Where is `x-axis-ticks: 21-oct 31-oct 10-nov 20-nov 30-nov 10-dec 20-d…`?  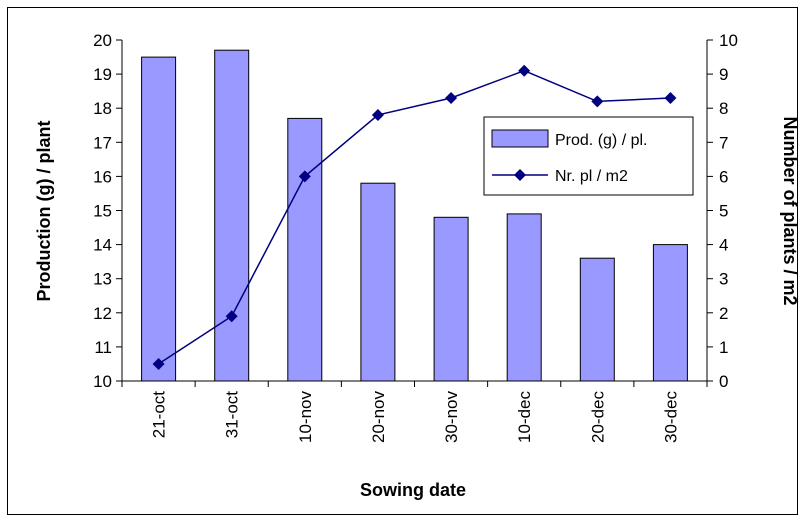
x-axis-ticks: 21-oct 31-oct 10-nov 20-nov 30-nov 10-dec 20-d… is located at coordinates (415, 417).